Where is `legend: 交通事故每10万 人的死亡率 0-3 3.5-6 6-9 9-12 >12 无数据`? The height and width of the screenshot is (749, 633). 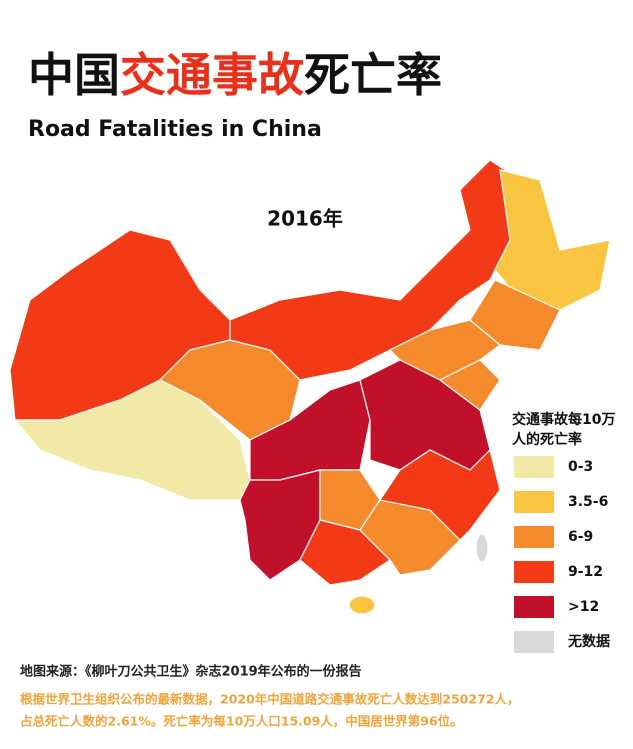 legend: 交通事故每10万 人的死亡率 0-3 3.5-6 6-9 9-12 >12 无数据 is located at coordinates (563, 532).